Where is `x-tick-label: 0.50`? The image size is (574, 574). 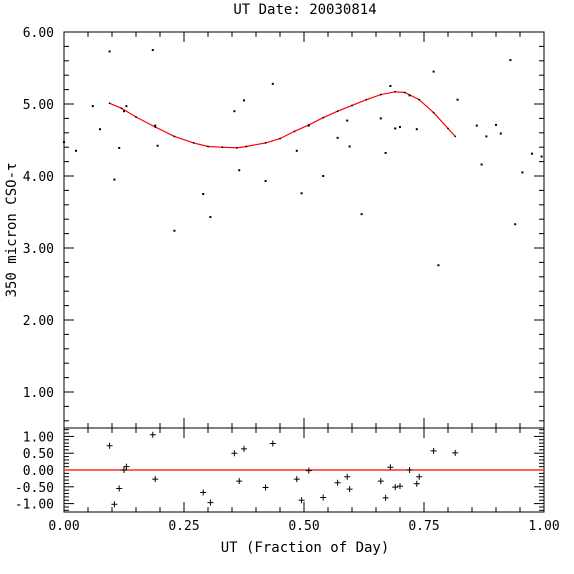
x-tick-label: 0.50 is located at coordinates (303, 526).